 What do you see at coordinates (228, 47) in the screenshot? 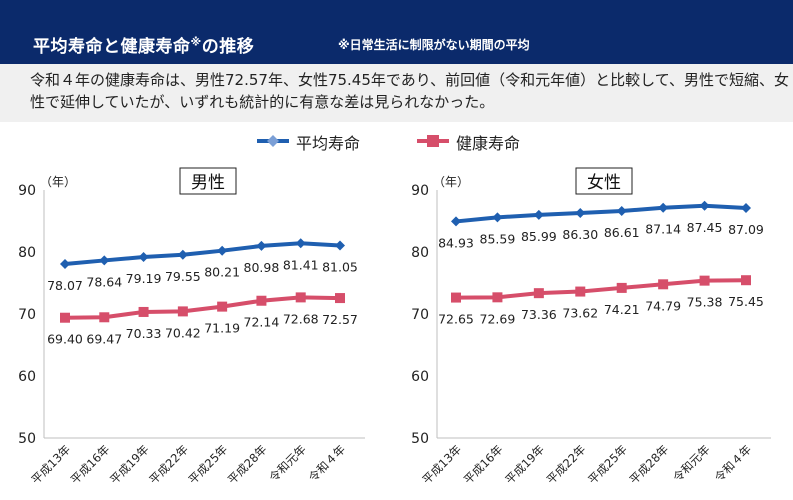
I see `page-title-suffix: の推移` at bounding box center [228, 47].